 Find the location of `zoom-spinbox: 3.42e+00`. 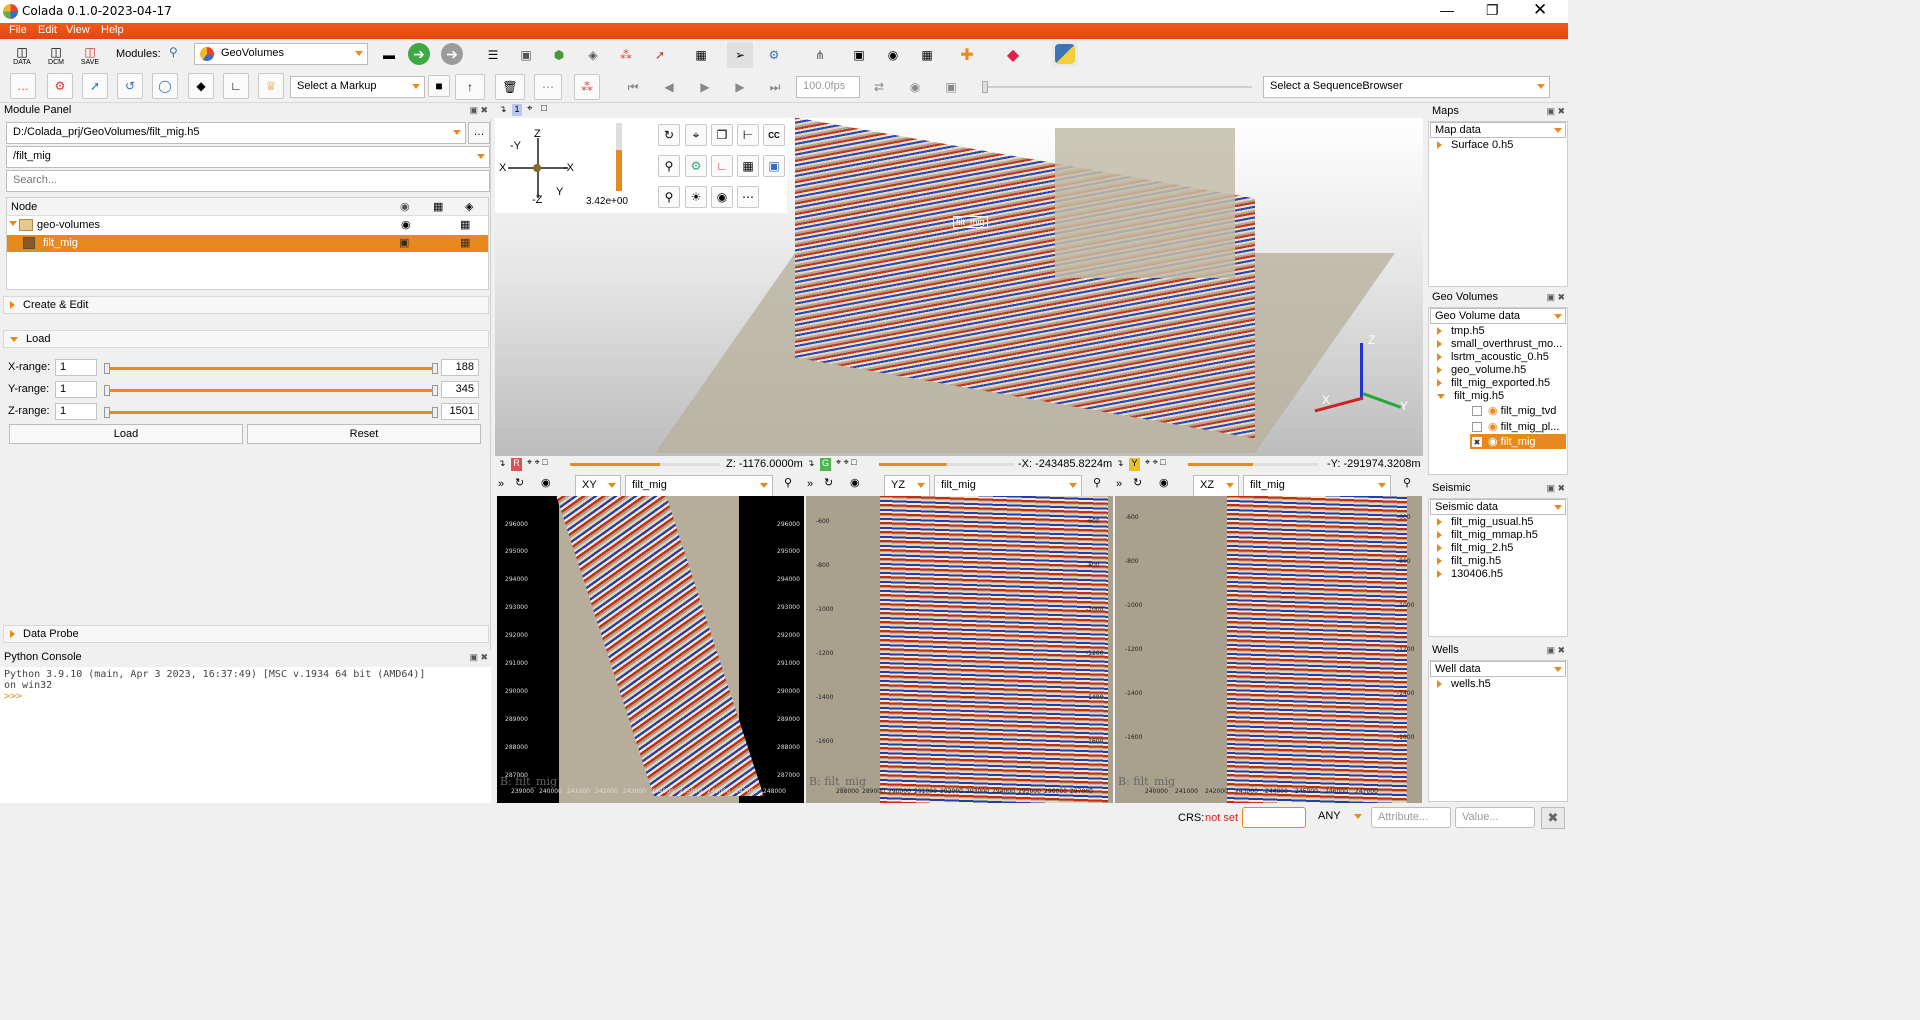

zoom-spinbox: 3.42e+00 is located at coordinates (607, 201).